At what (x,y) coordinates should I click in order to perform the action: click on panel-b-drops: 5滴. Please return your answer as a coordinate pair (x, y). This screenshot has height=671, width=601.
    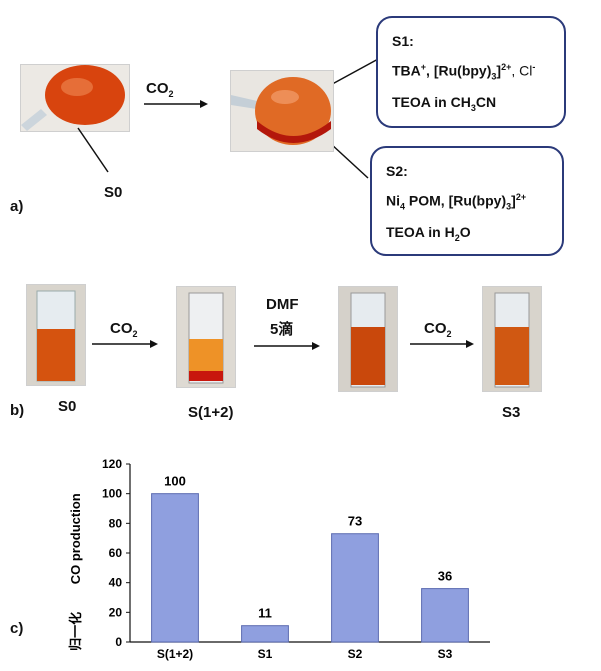
    Looking at the image, I should click on (282, 329).